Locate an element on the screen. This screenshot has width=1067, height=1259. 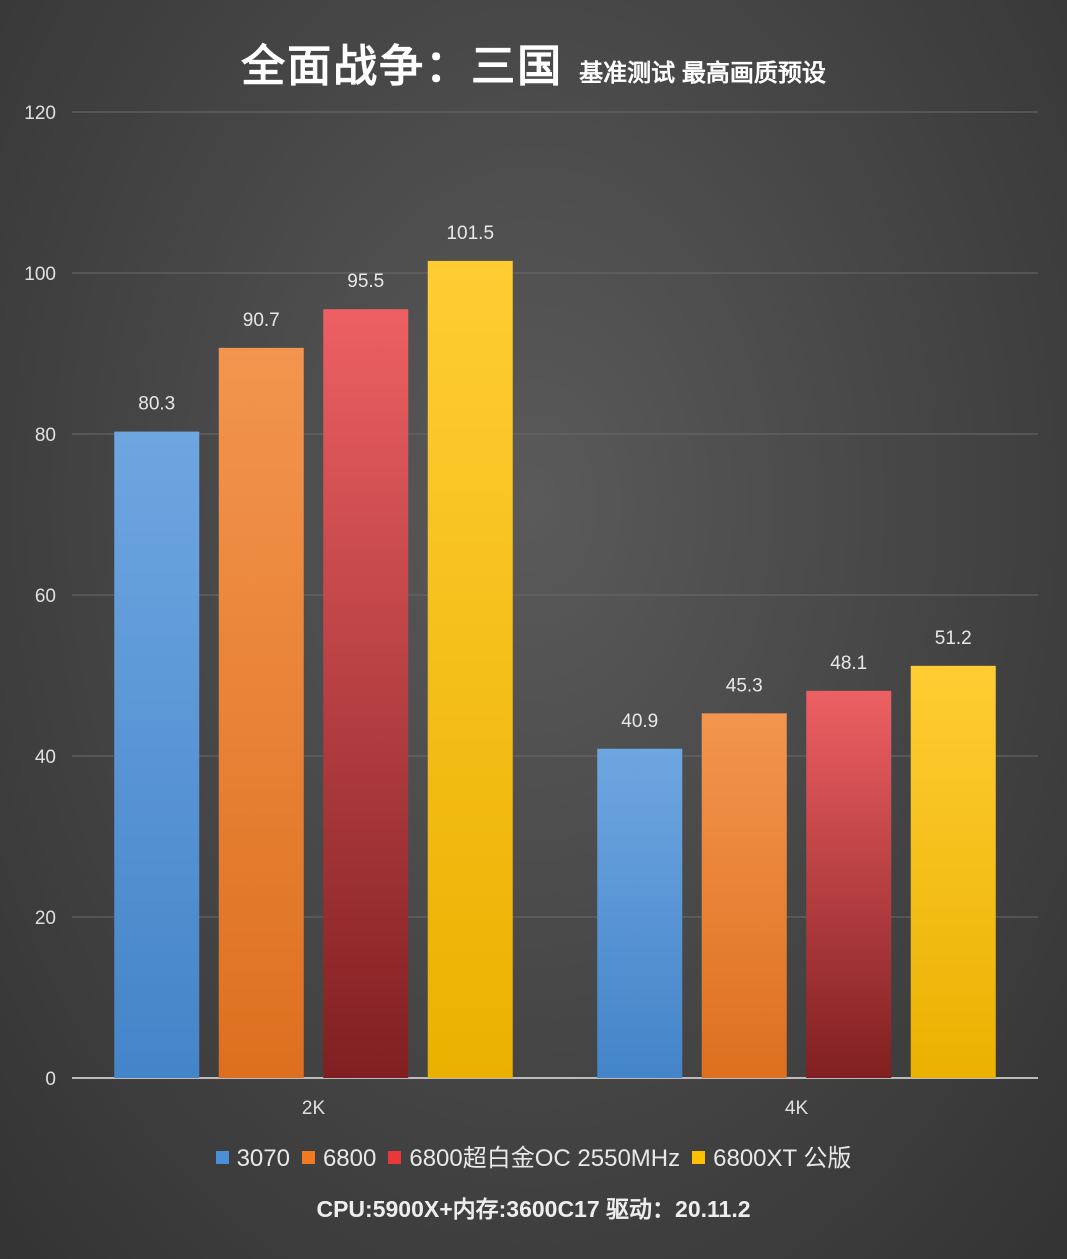
legend-item: 6800 is located at coordinates (339, 1159).